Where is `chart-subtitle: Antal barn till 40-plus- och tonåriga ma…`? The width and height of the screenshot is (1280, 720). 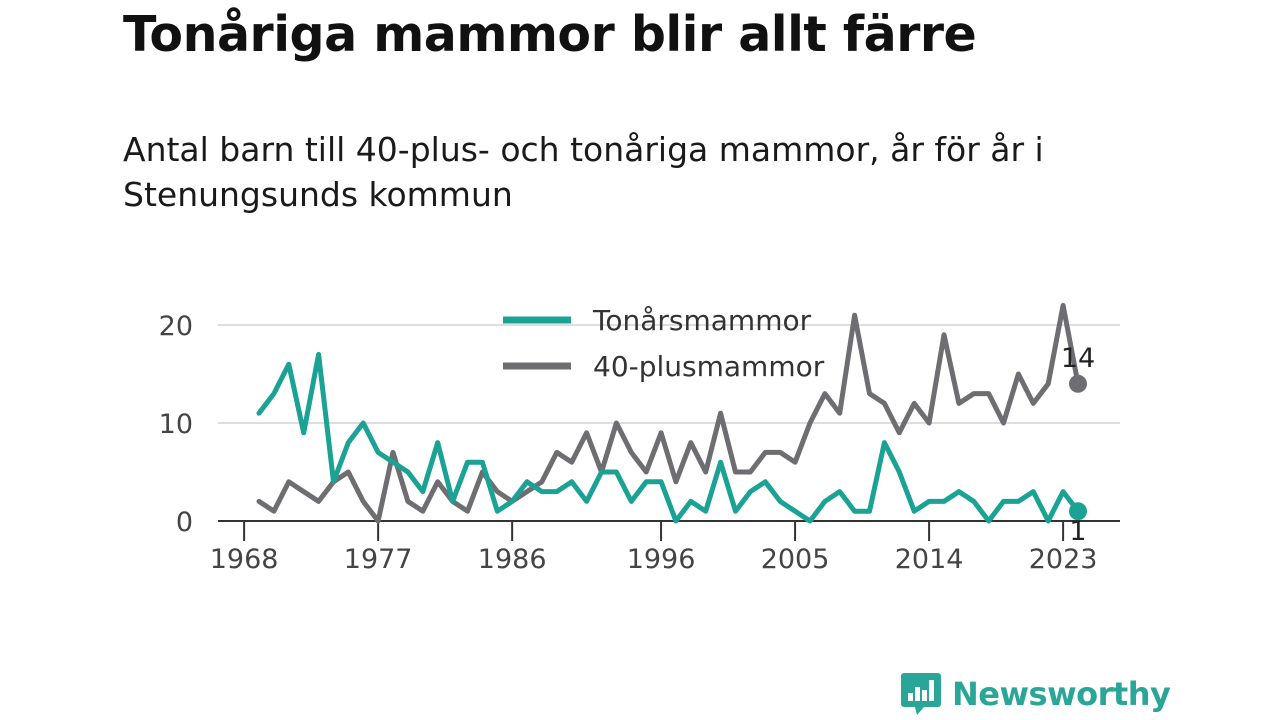
chart-subtitle: Antal barn till 40-plus- och tonåriga ma… is located at coordinates (583, 172).